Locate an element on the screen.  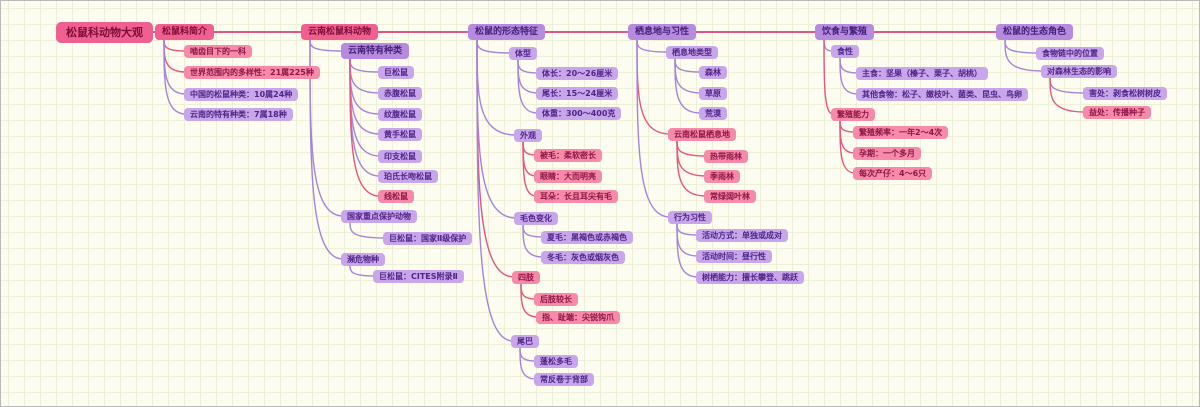
node-f1b: 其他食物：松子、嫩枝叶、菌类、昆虫、鸟卵 is located at coordinates (942, 94).